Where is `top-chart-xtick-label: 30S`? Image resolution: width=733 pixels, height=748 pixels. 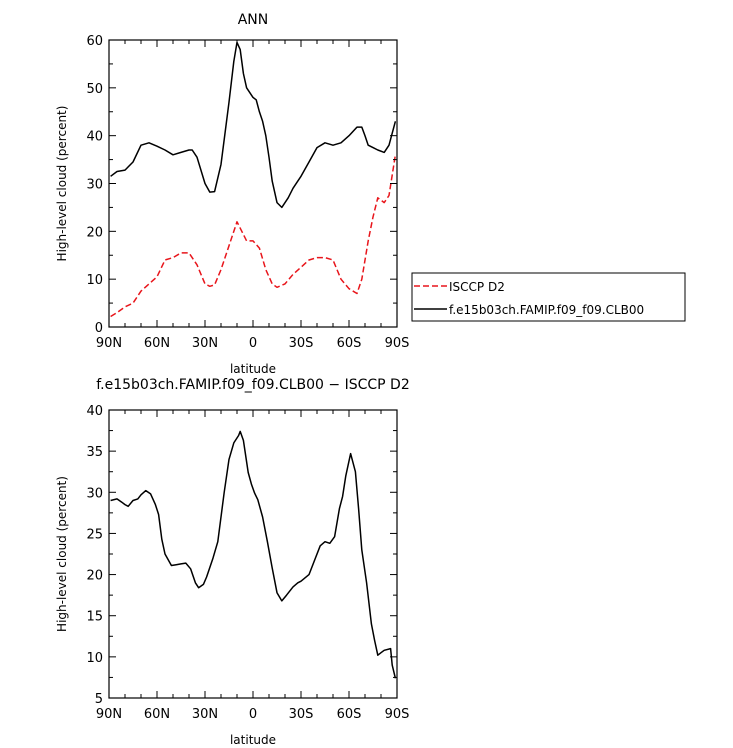
top-chart-xtick-label: 30S is located at coordinates (301, 343).